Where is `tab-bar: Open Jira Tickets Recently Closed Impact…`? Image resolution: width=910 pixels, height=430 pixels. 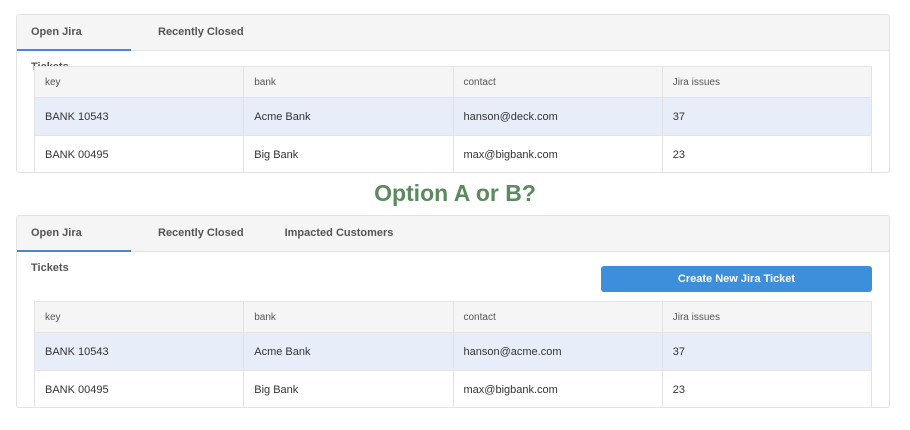
tab-bar: Open Jira Tickets Recently Closed Impact… is located at coordinates (453, 245).